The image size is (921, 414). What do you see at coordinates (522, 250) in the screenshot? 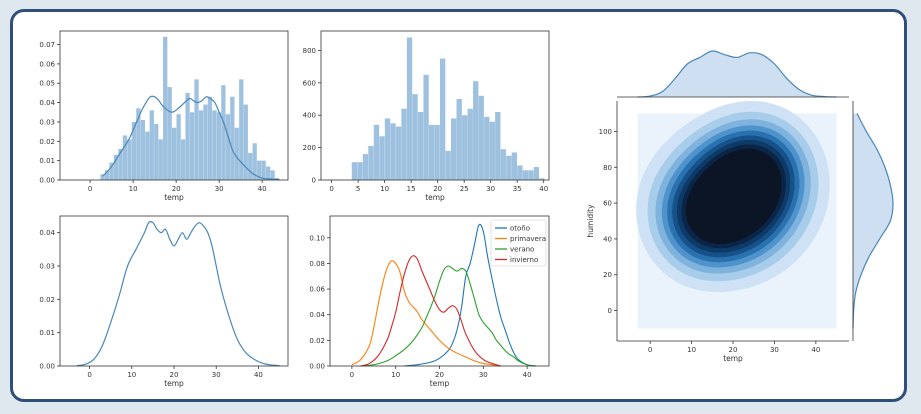
I see `legend-label: verano` at bounding box center [522, 250].